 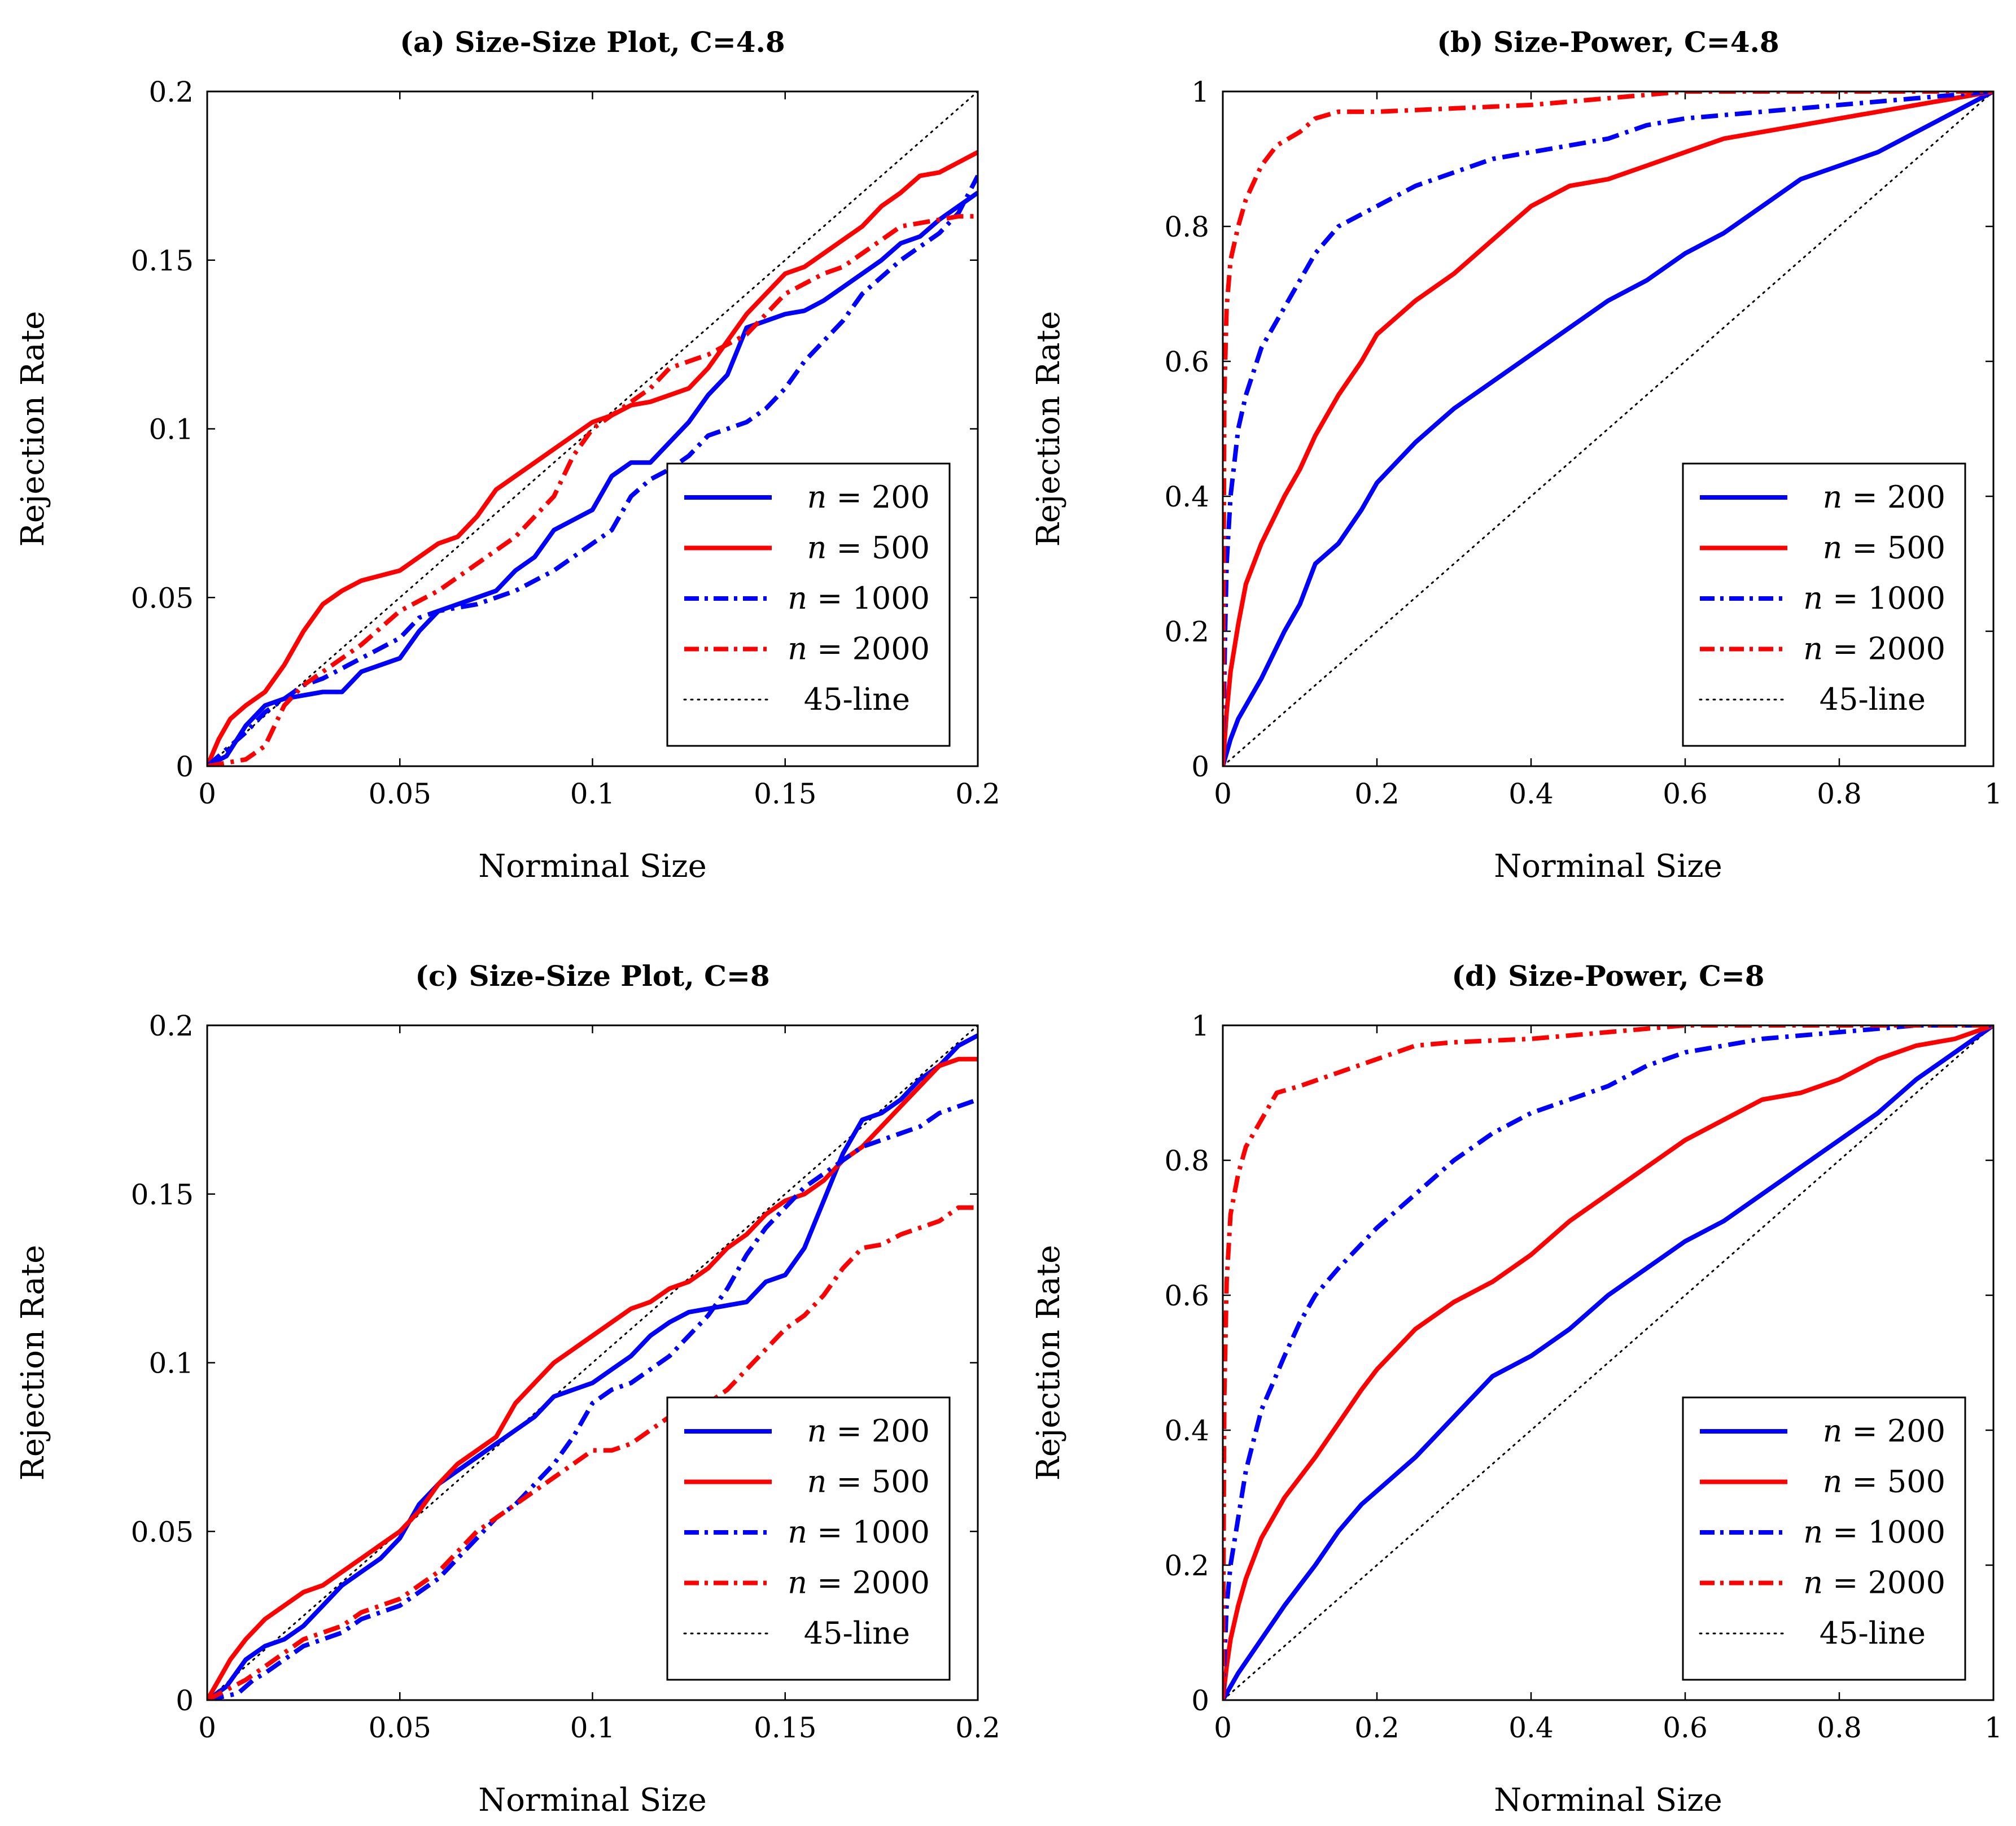 What do you see at coordinates (891, 1532) in the screenshot?
I see `panel-c-legend-num-n1000: 1000` at bounding box center [891, 1532].